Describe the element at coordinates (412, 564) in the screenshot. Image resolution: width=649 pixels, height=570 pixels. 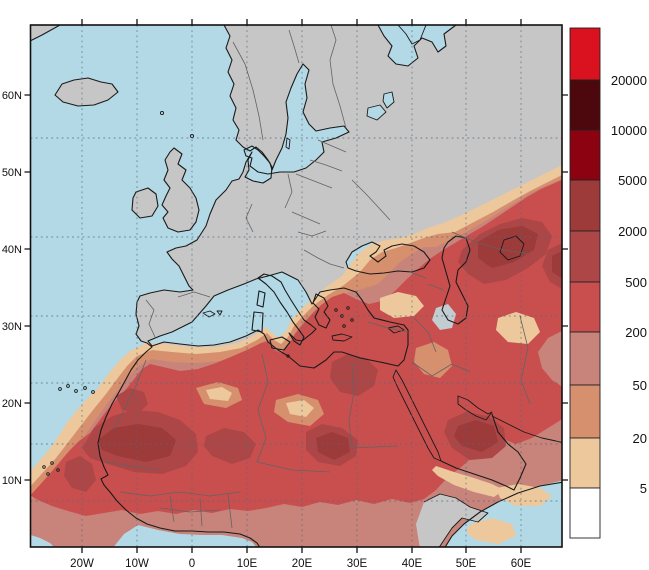
I see `lon-label-40e: 40E` at that location.